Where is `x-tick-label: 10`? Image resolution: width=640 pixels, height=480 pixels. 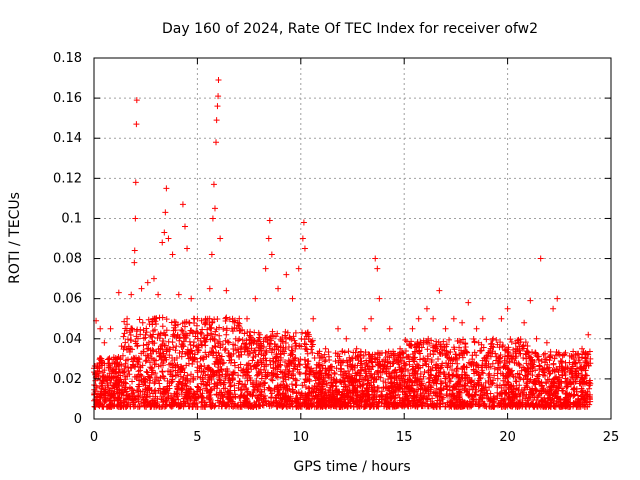
x-tick-label: 10 is located at coordinates (301, 437).